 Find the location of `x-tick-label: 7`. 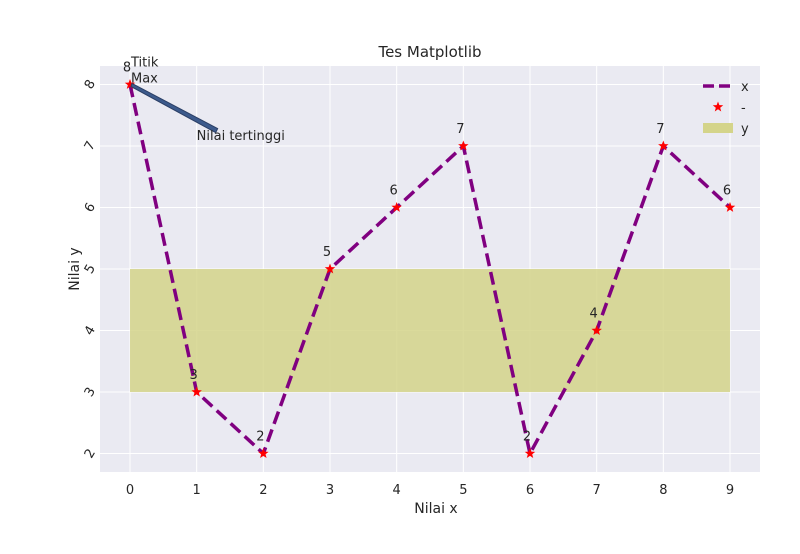

x-tick-label: 7 is located at coordinates (597, 490).